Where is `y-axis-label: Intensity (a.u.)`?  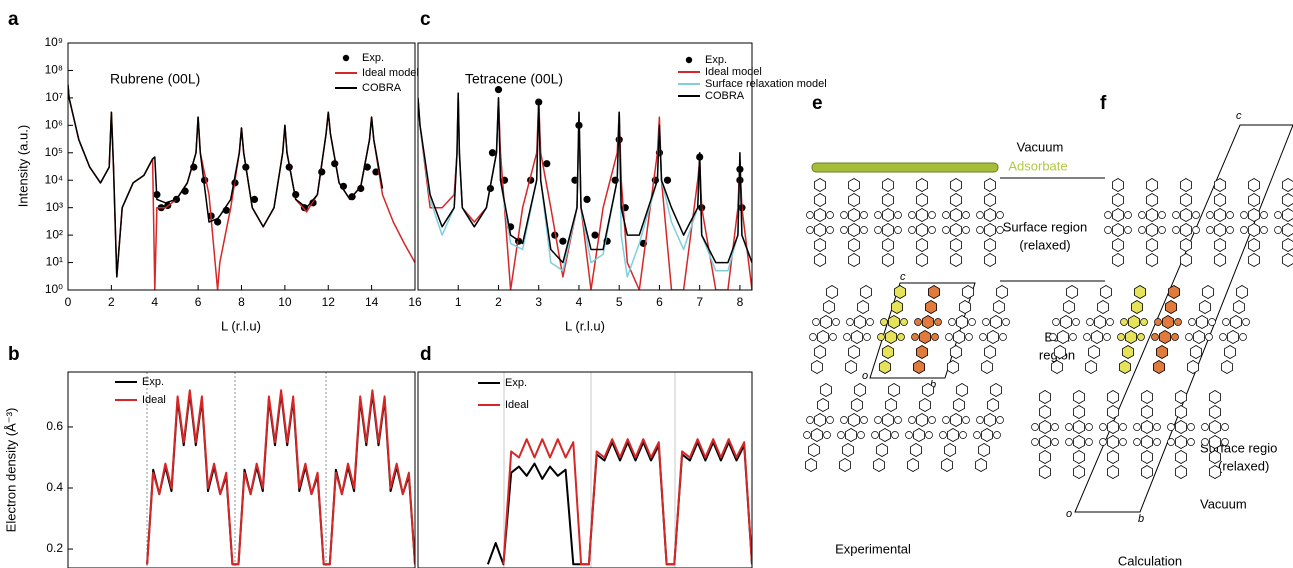
y-axis-label: Intensity (a.u.) is located at coordinates (22, 166).